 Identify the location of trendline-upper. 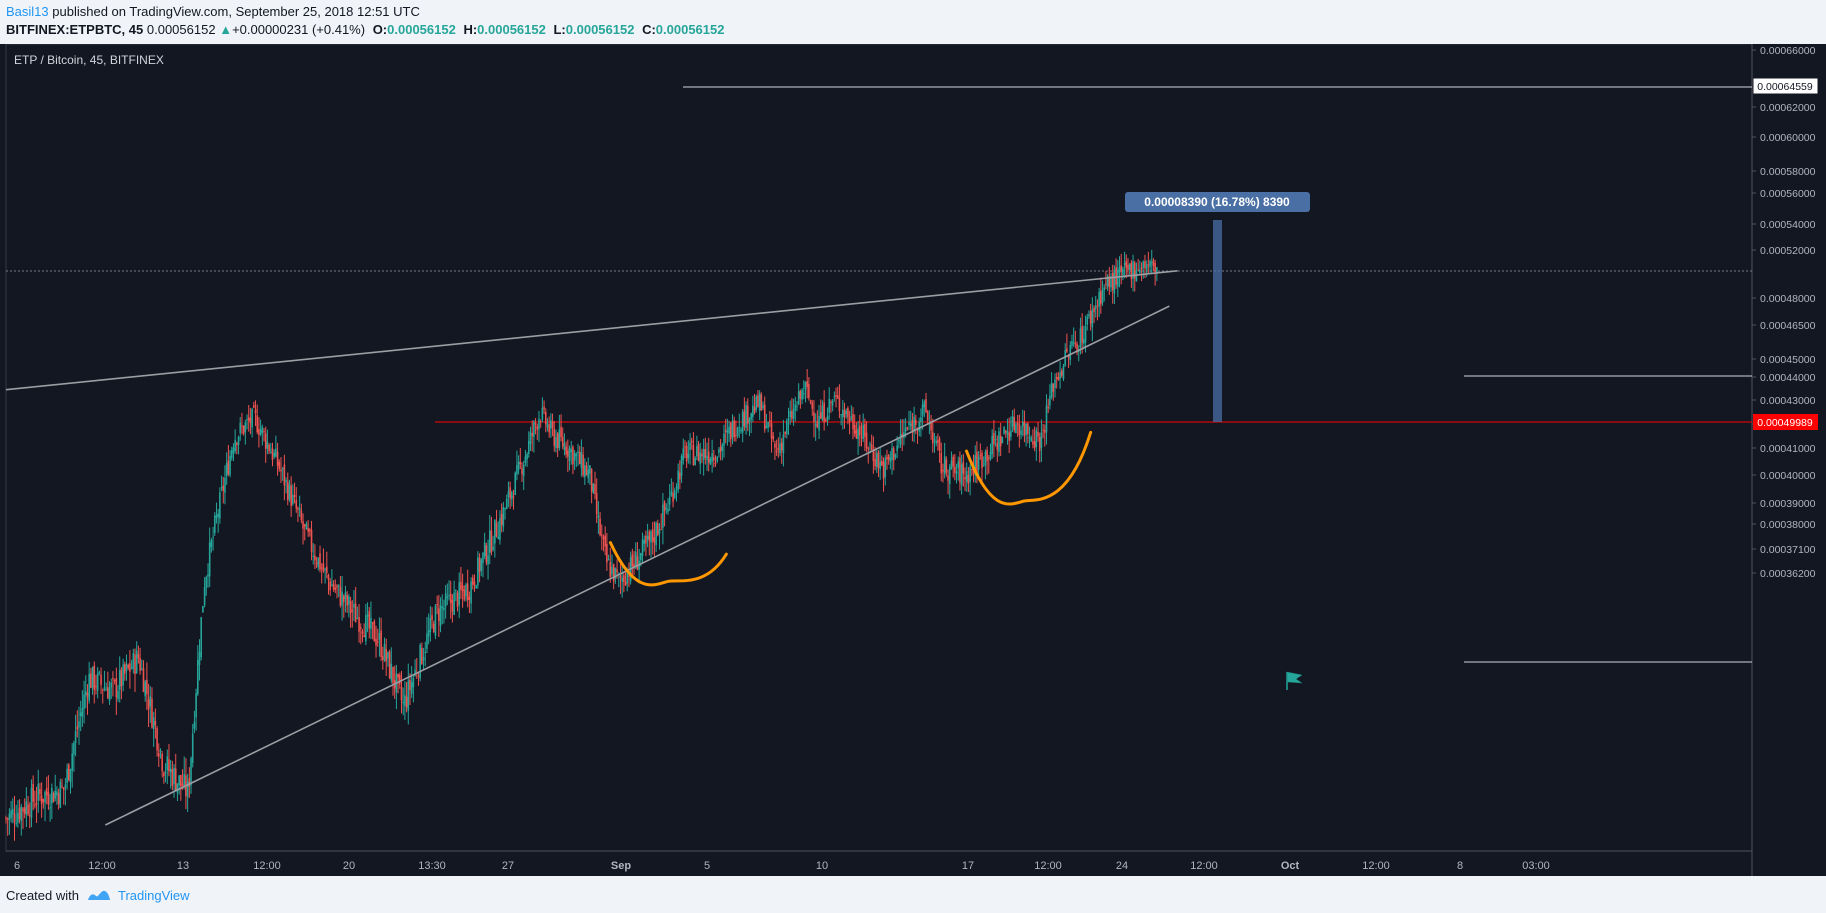
(591, 330).